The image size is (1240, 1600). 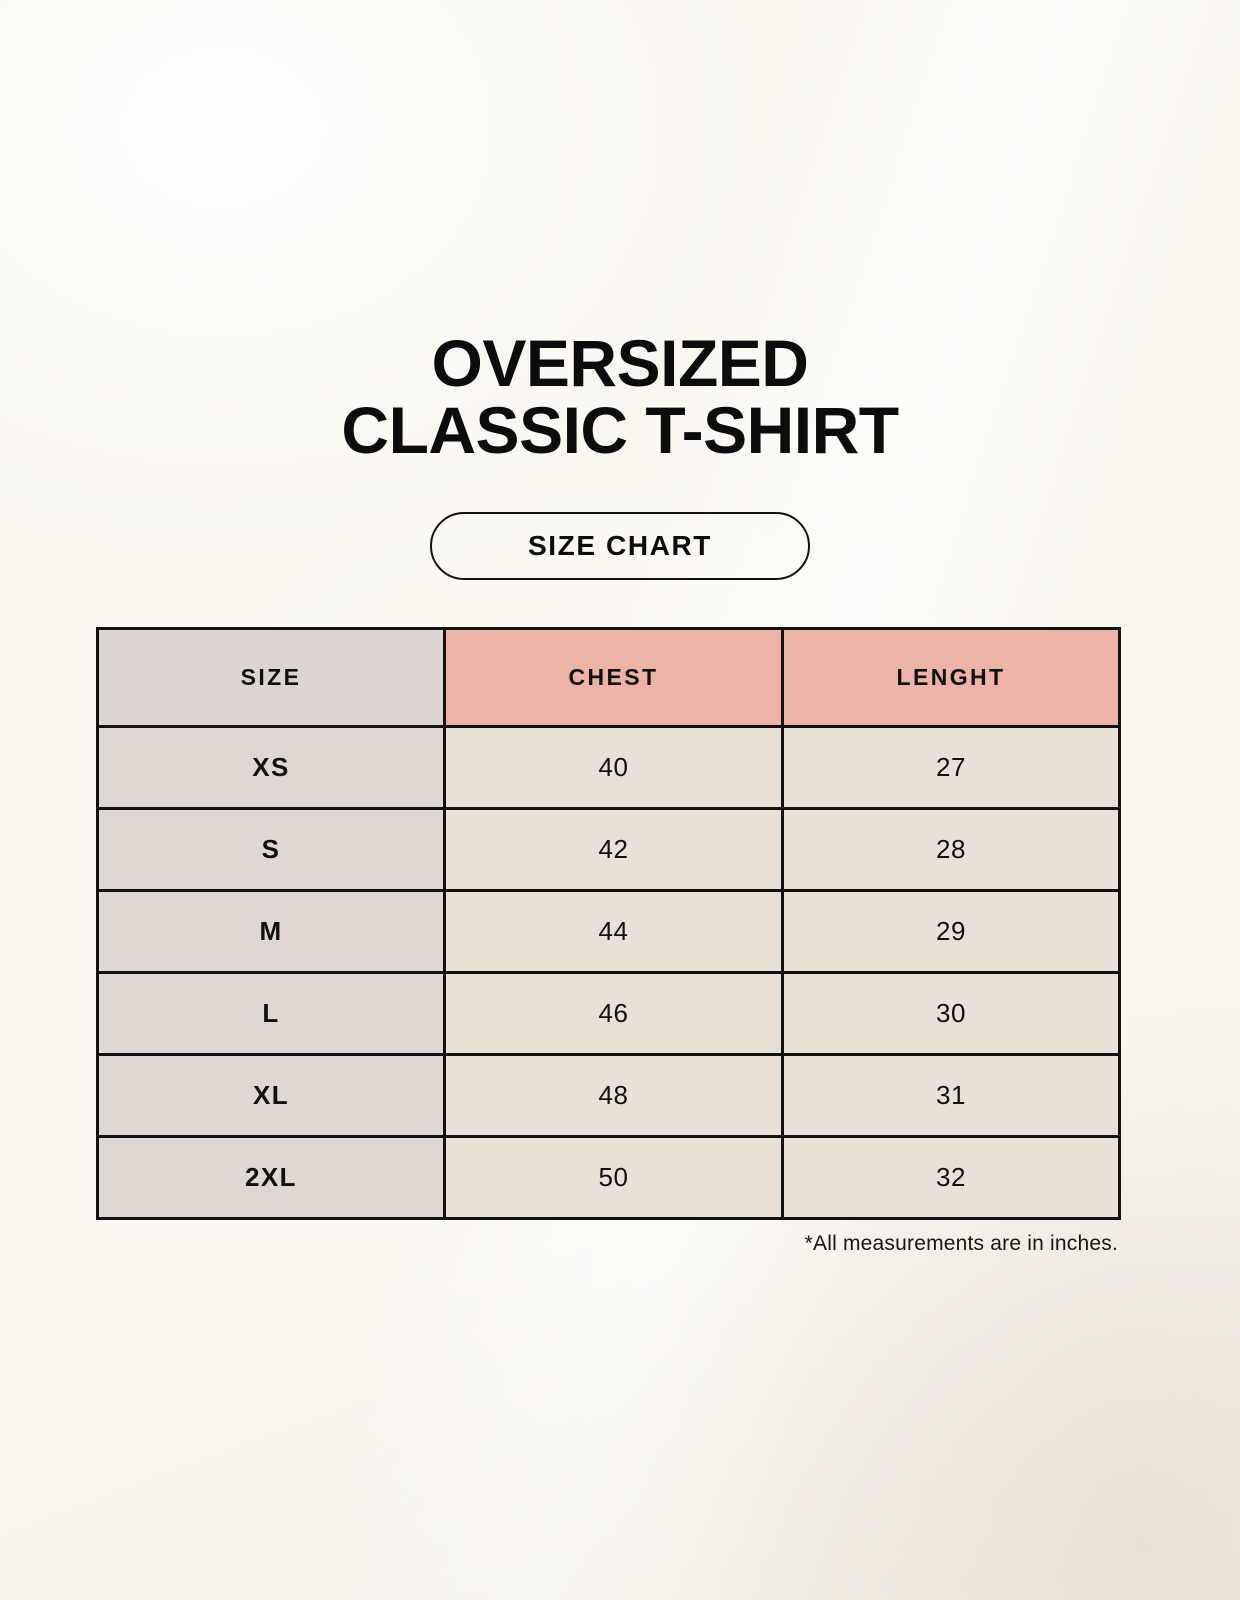 What do you see at coordinates (613, 931) in the screenshot?
I see `cell-chest: 44` at bounding box center [613, 931].